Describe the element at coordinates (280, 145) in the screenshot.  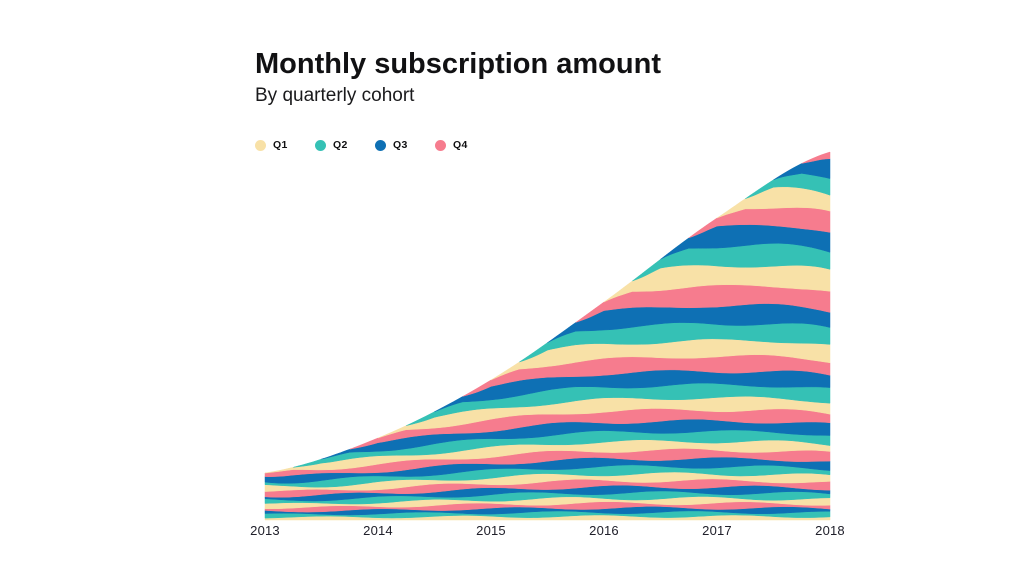
I see `legend-label-q1: Q1` at that location.